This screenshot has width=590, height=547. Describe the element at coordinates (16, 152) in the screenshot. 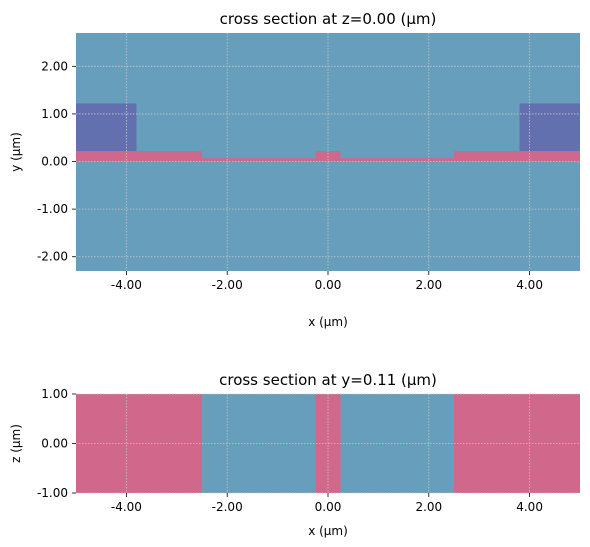

I see `y-axis-label: y (μm)` at that location.